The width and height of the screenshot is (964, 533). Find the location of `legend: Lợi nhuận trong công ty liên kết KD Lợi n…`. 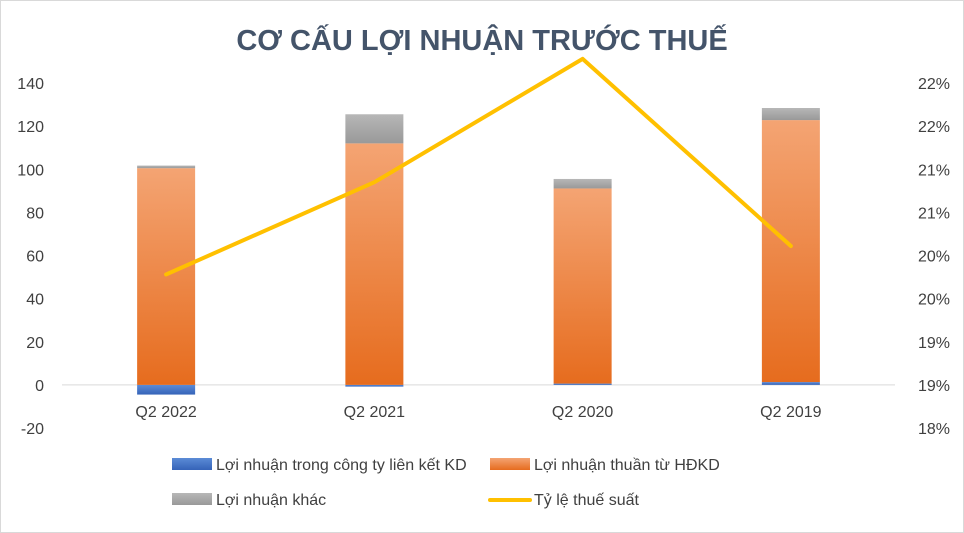

legend: Lợi nhuận trong công ty liên kết KD Lợi n… is located at coordinates (446, 483).